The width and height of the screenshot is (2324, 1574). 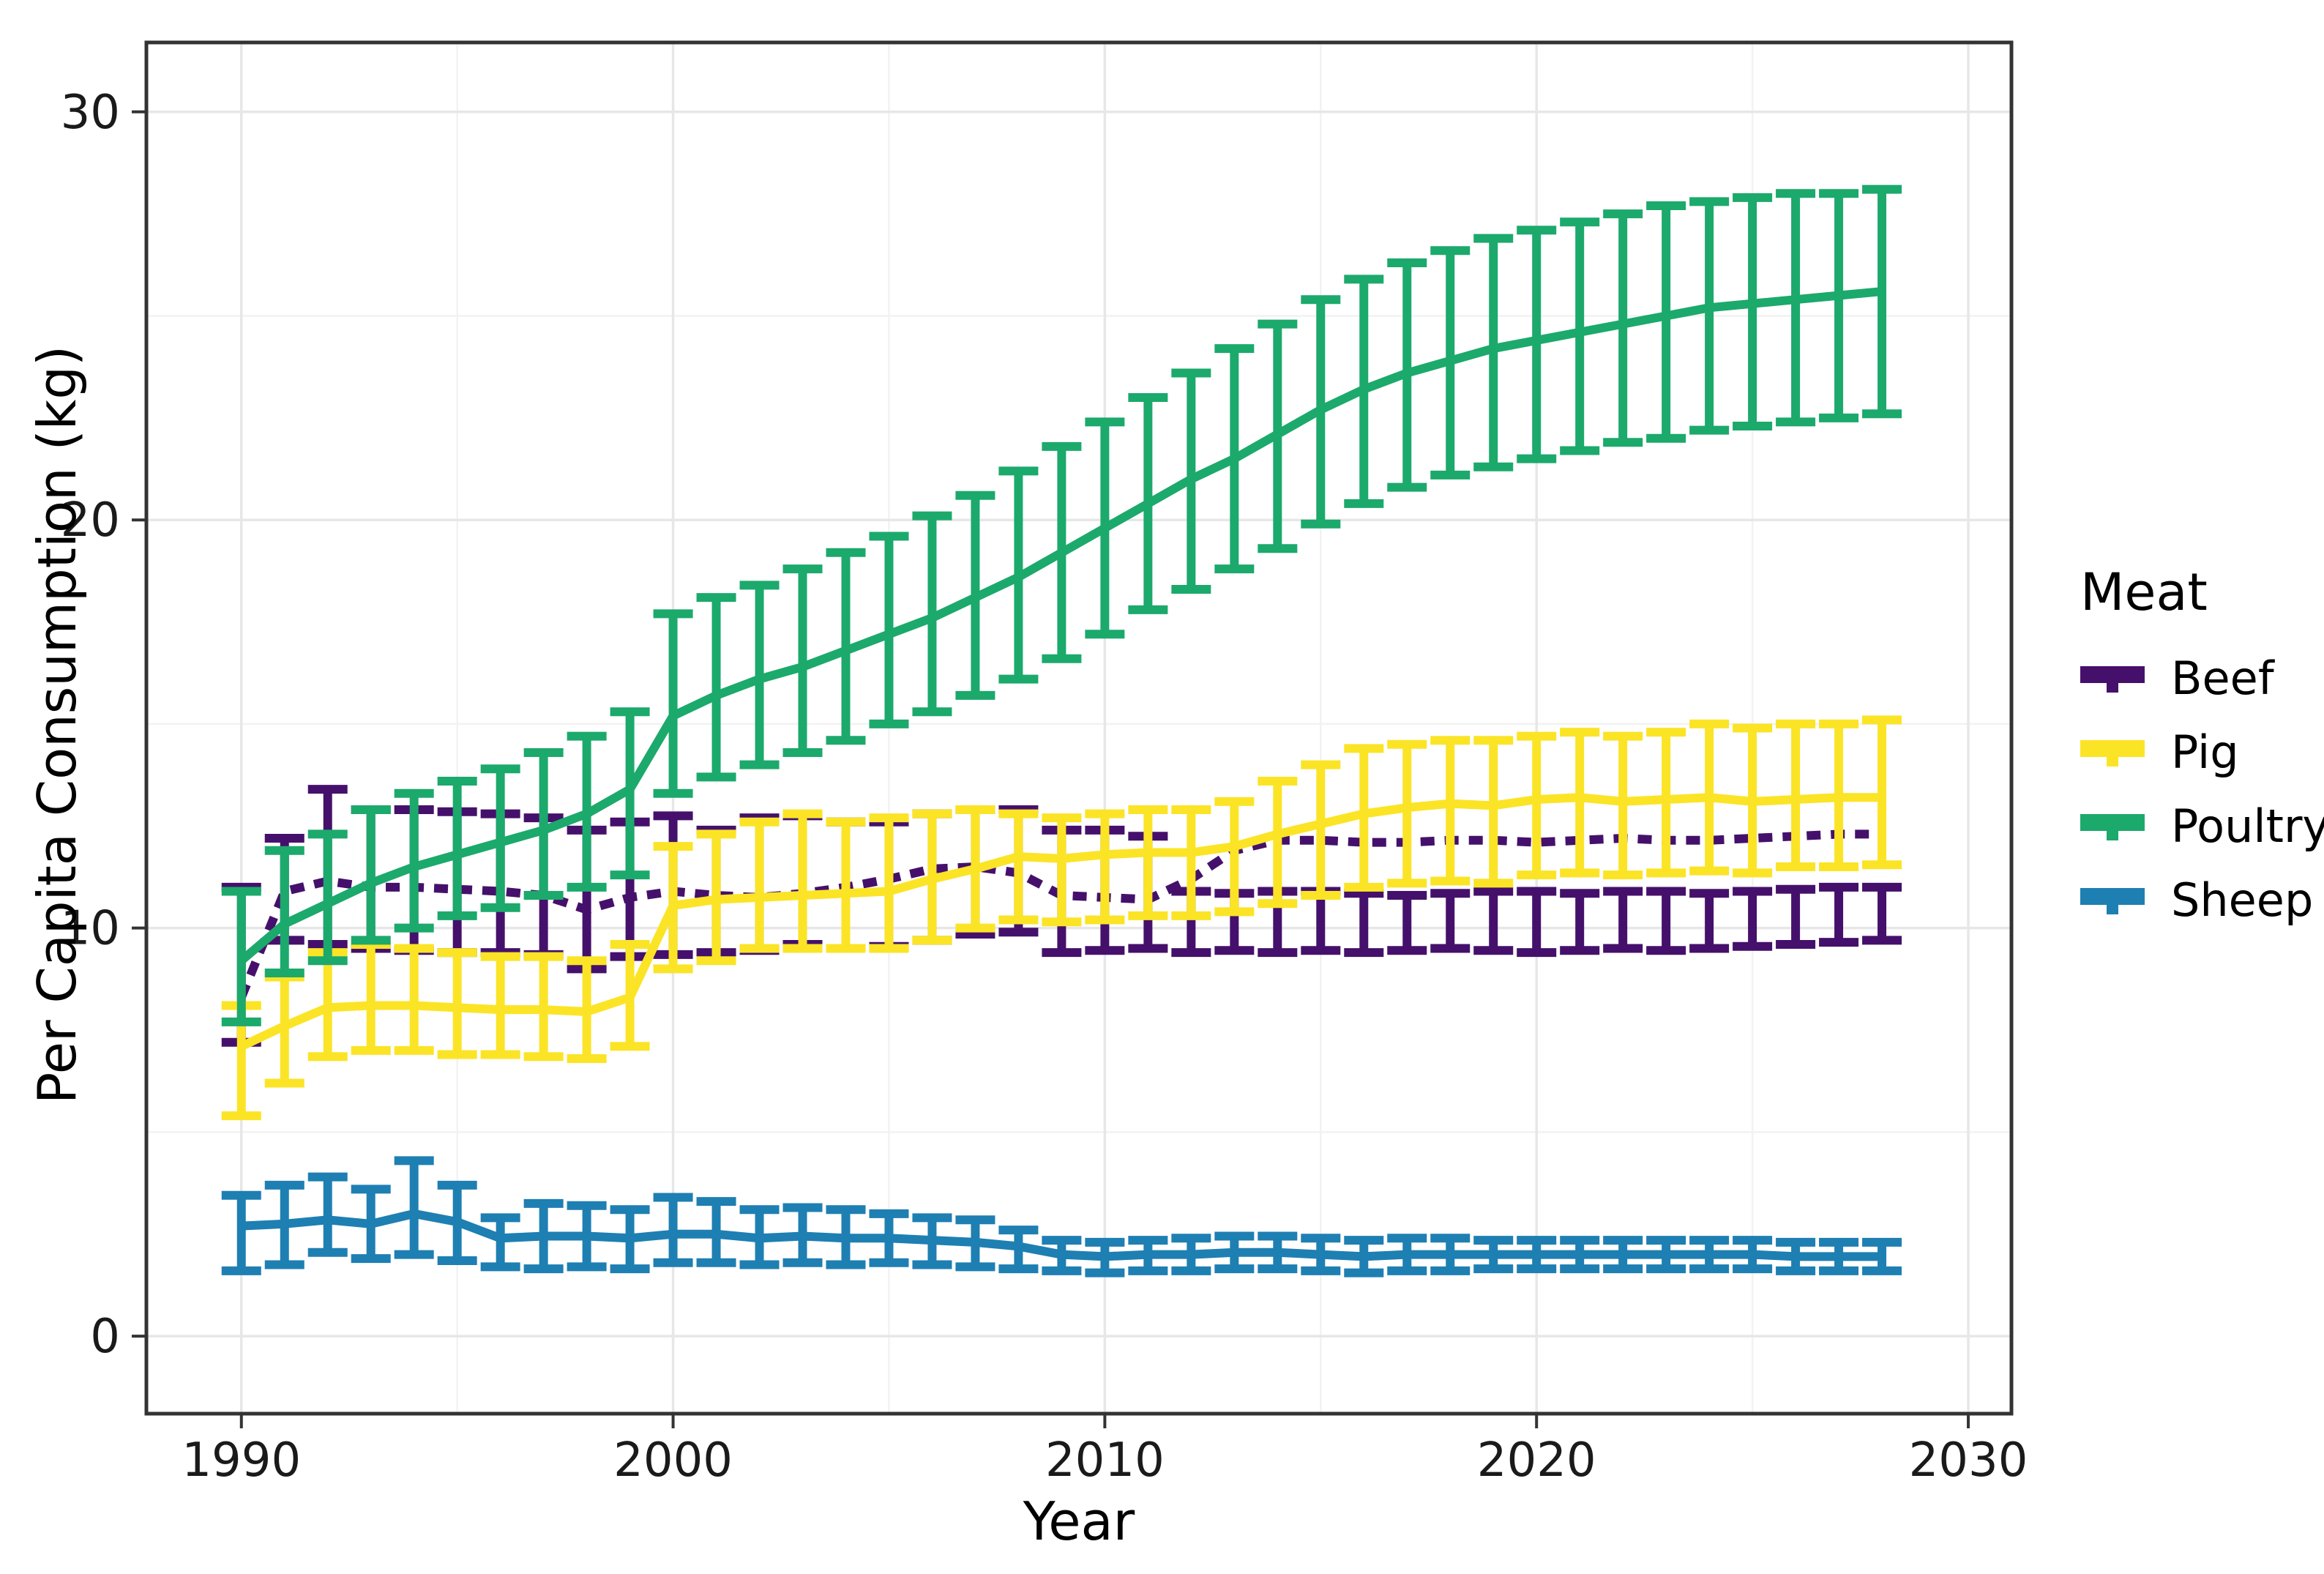 What do you see at coordinates (2115, 752) in the screenshot?
I see `pig-key-icon` at bounding box center [2115, 752].